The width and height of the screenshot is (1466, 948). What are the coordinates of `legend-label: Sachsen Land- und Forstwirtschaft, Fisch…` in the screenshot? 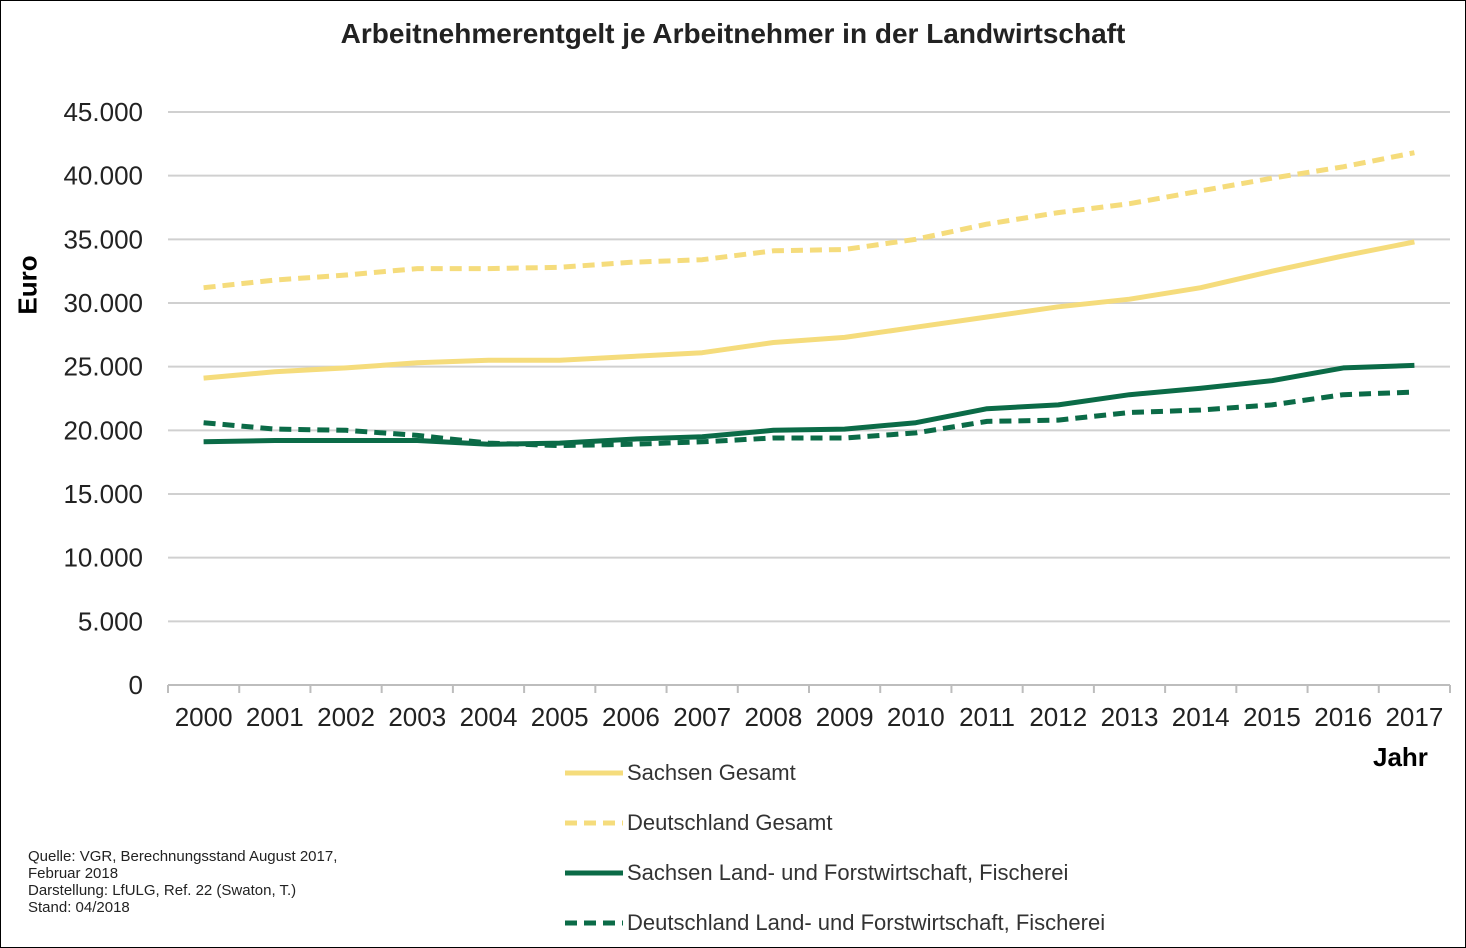 It's located at (848, 872).